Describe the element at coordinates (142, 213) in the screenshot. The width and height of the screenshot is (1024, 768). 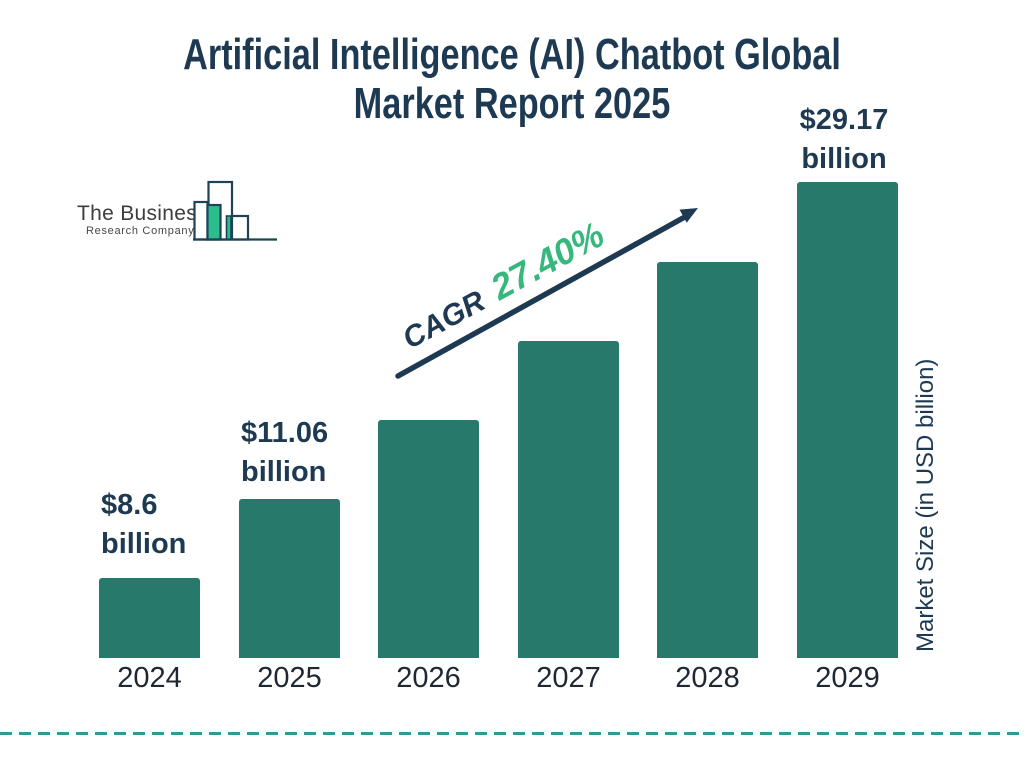
I see `logo-name: The Business` at that location.